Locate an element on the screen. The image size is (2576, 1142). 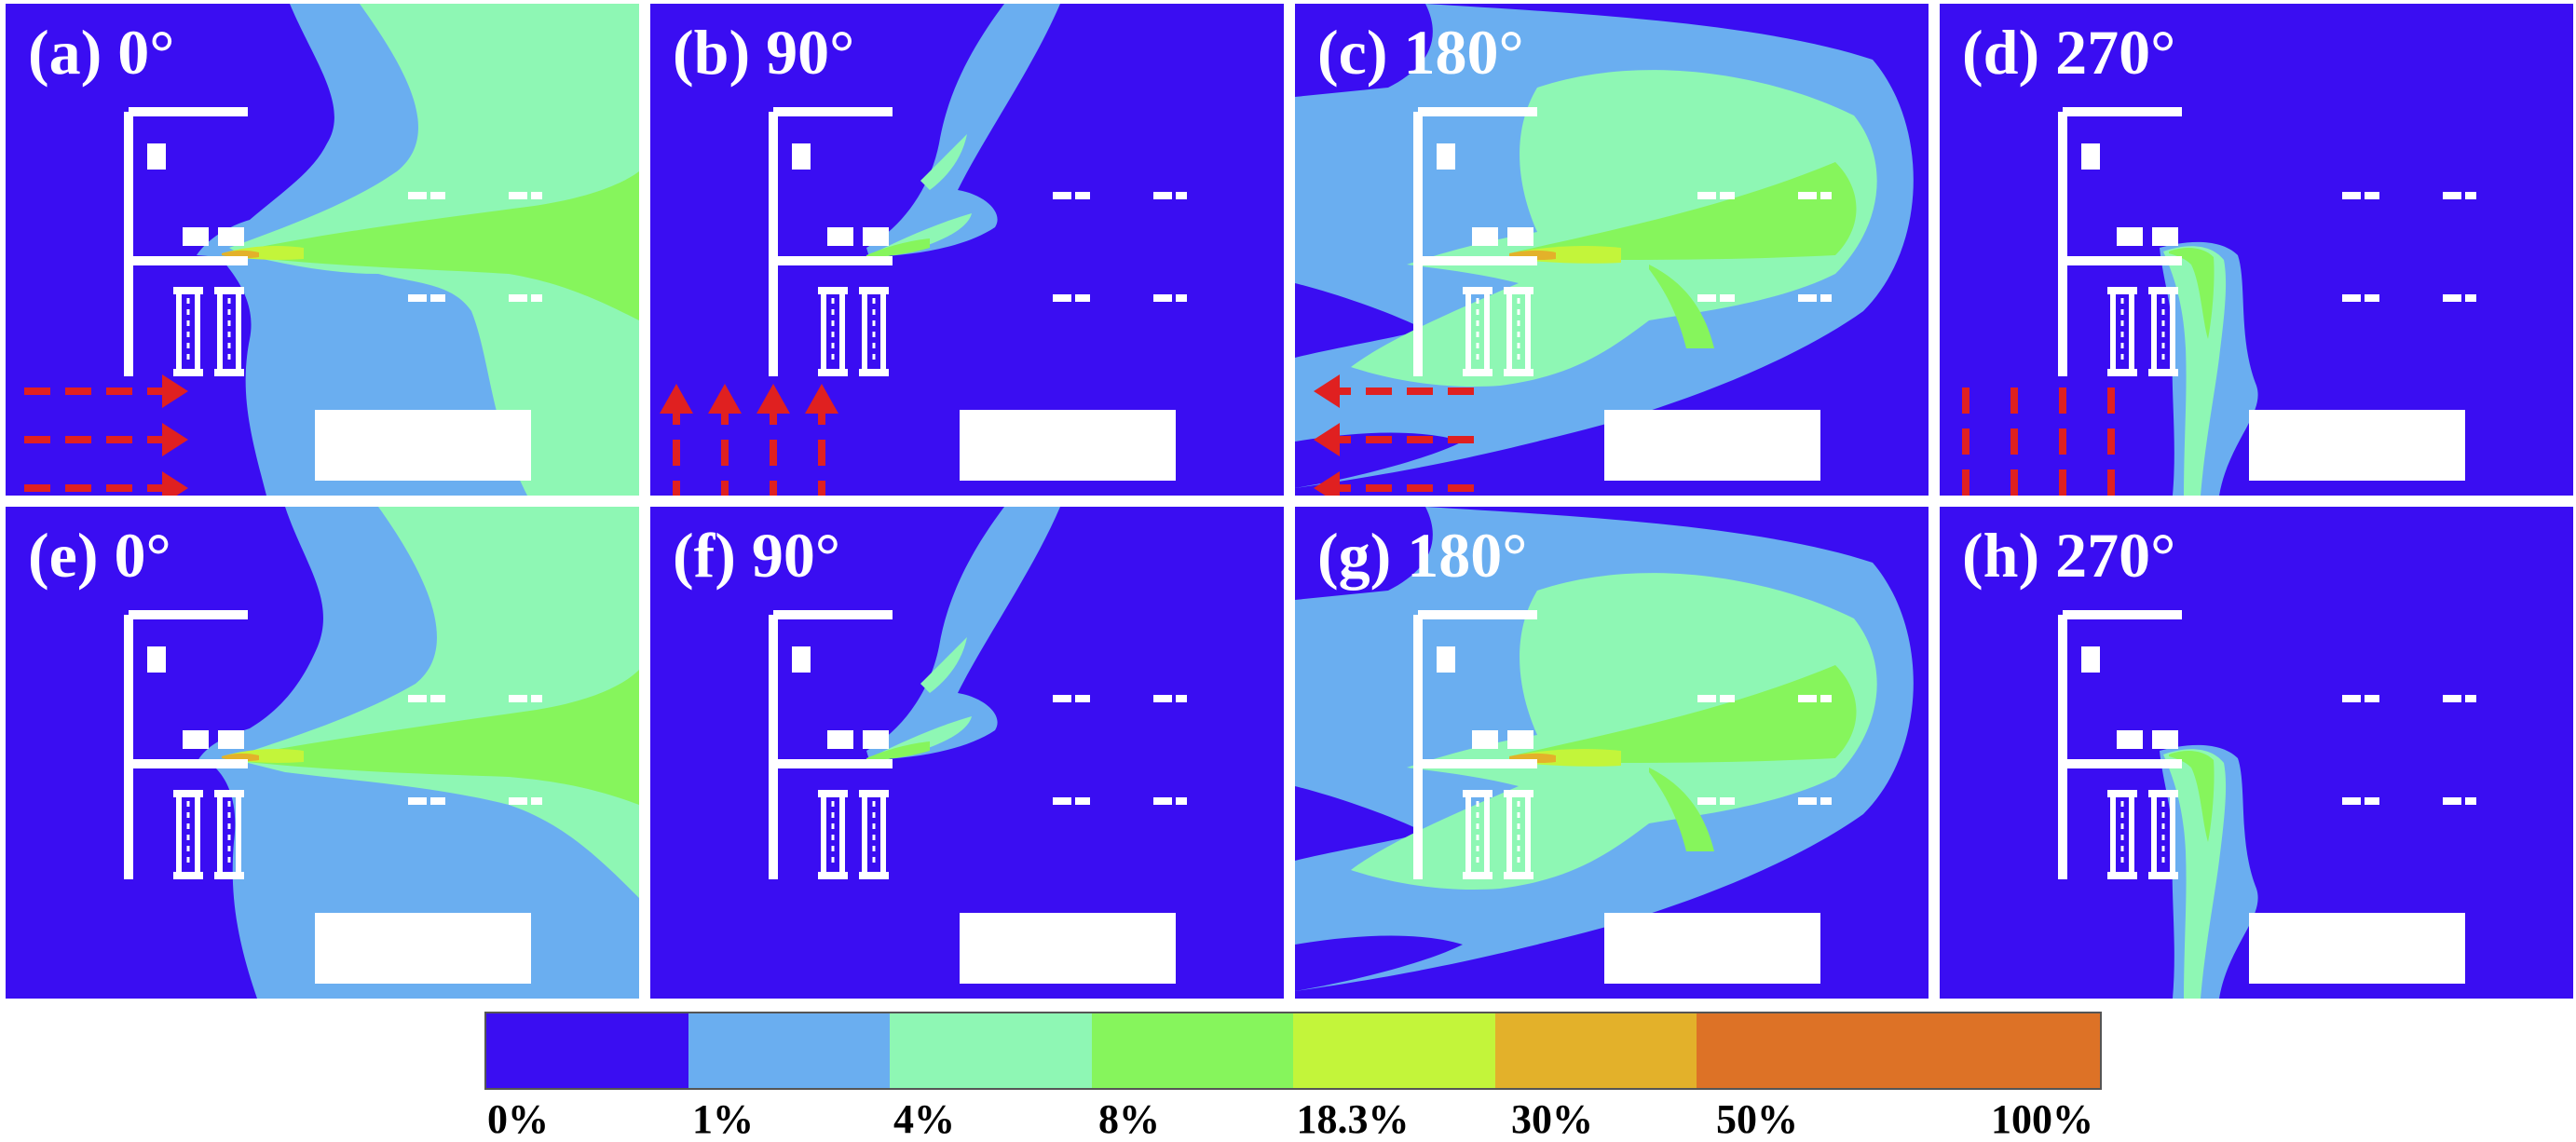
legend-label-0: 0% is located at coordinates (518, 1119).